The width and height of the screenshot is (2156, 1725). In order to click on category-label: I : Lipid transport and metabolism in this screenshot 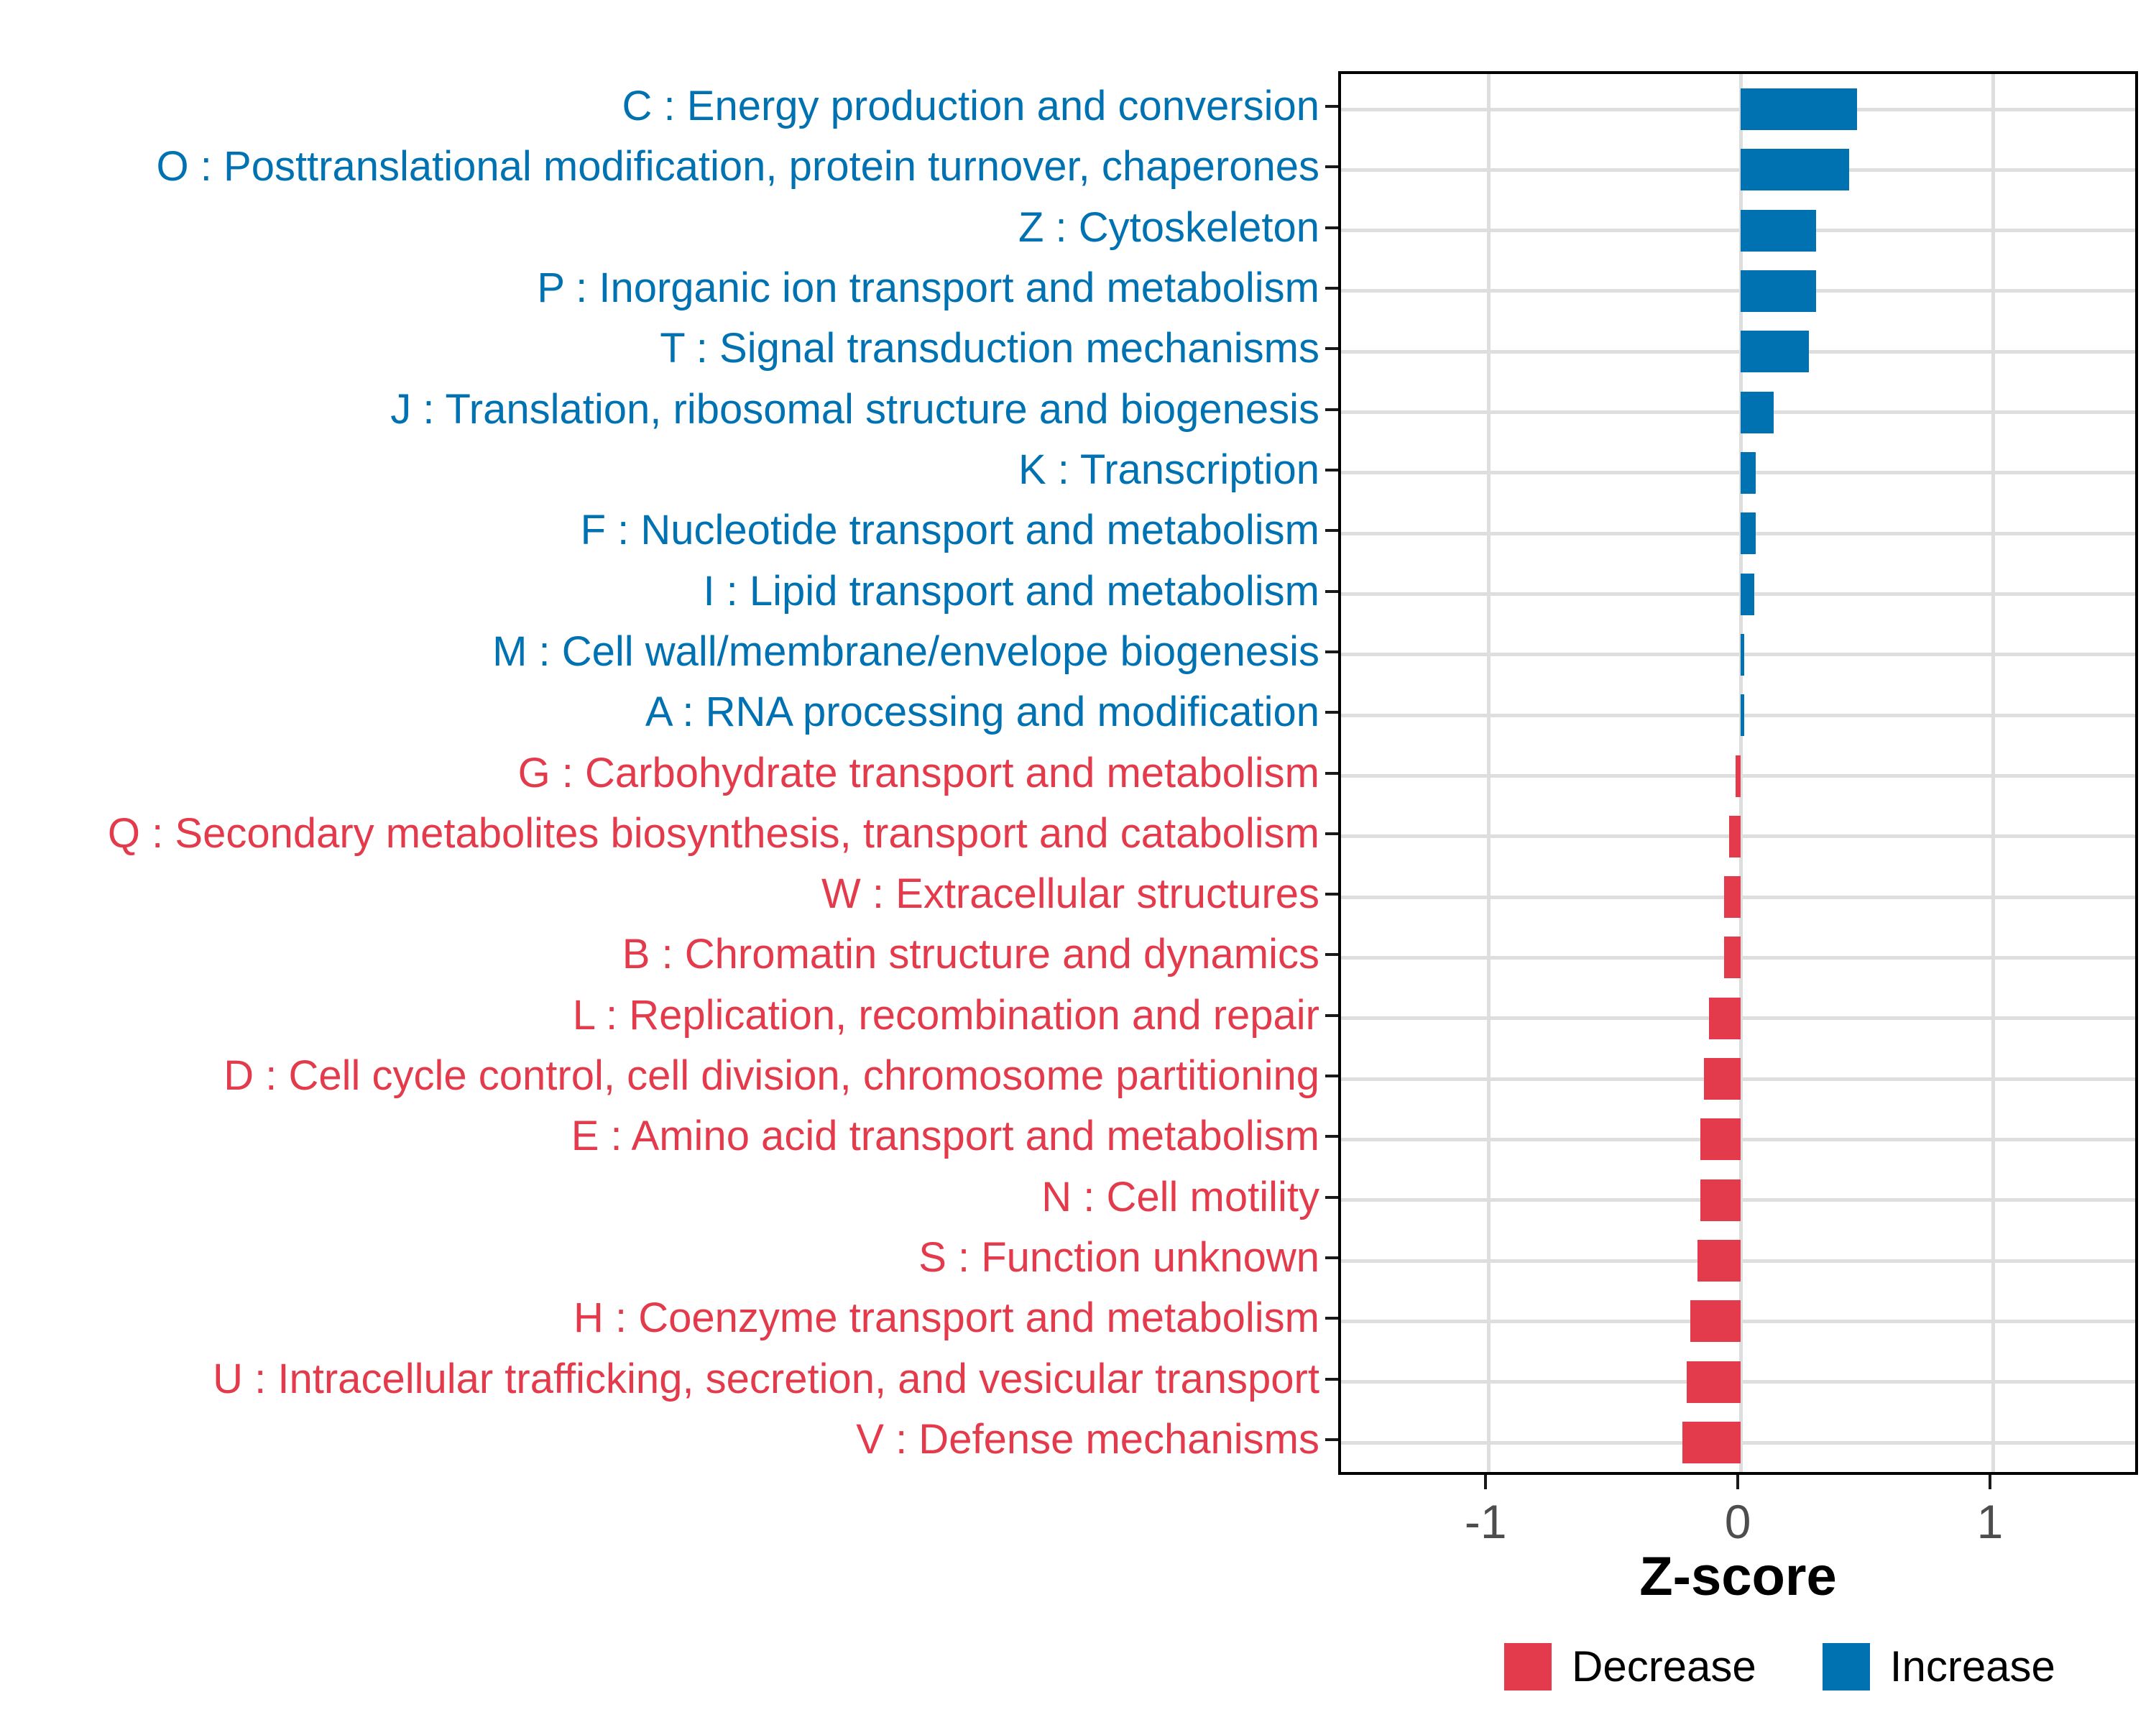, I will do `click(1011, 591)`.